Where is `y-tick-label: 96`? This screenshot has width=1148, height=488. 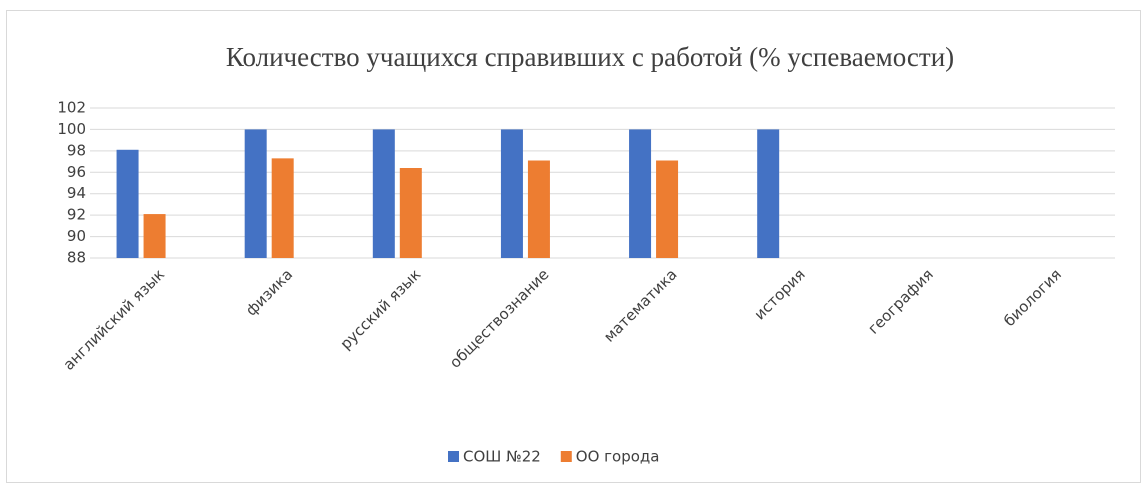
y-tick-label: 96 is located at coordinates (76, 172).